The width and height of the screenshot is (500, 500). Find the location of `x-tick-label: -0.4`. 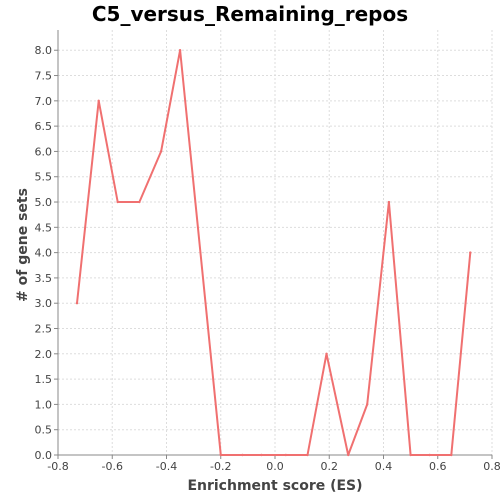

x-tick-label: -0.4 is located at coordinates (166, 466).